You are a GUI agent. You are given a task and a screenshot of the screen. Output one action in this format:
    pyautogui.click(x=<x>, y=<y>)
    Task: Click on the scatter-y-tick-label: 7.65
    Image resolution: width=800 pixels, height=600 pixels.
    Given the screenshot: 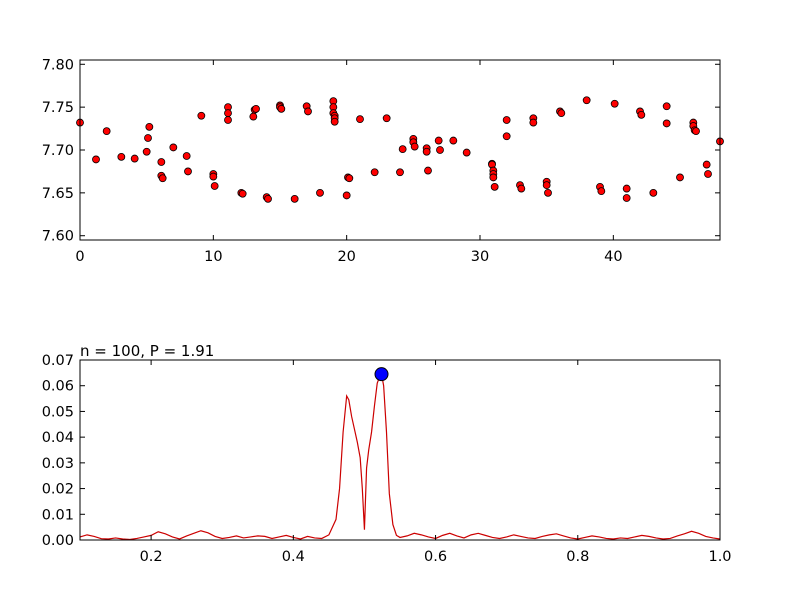 What is the action you would take?
    pyautogui.click(x=58, y=194)
    